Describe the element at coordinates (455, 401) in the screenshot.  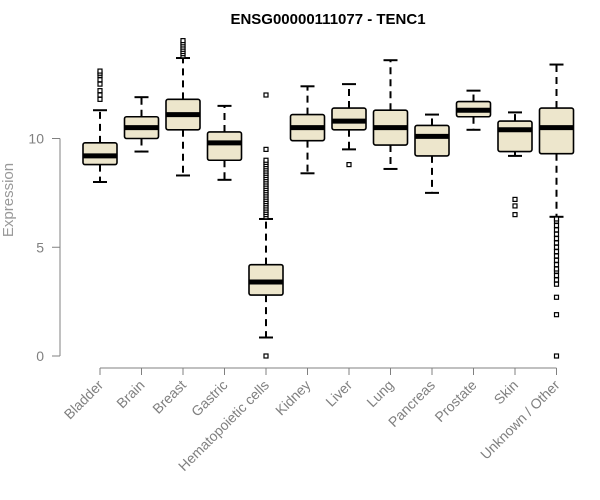
I see `x-tick-label: Prostate` at that location.